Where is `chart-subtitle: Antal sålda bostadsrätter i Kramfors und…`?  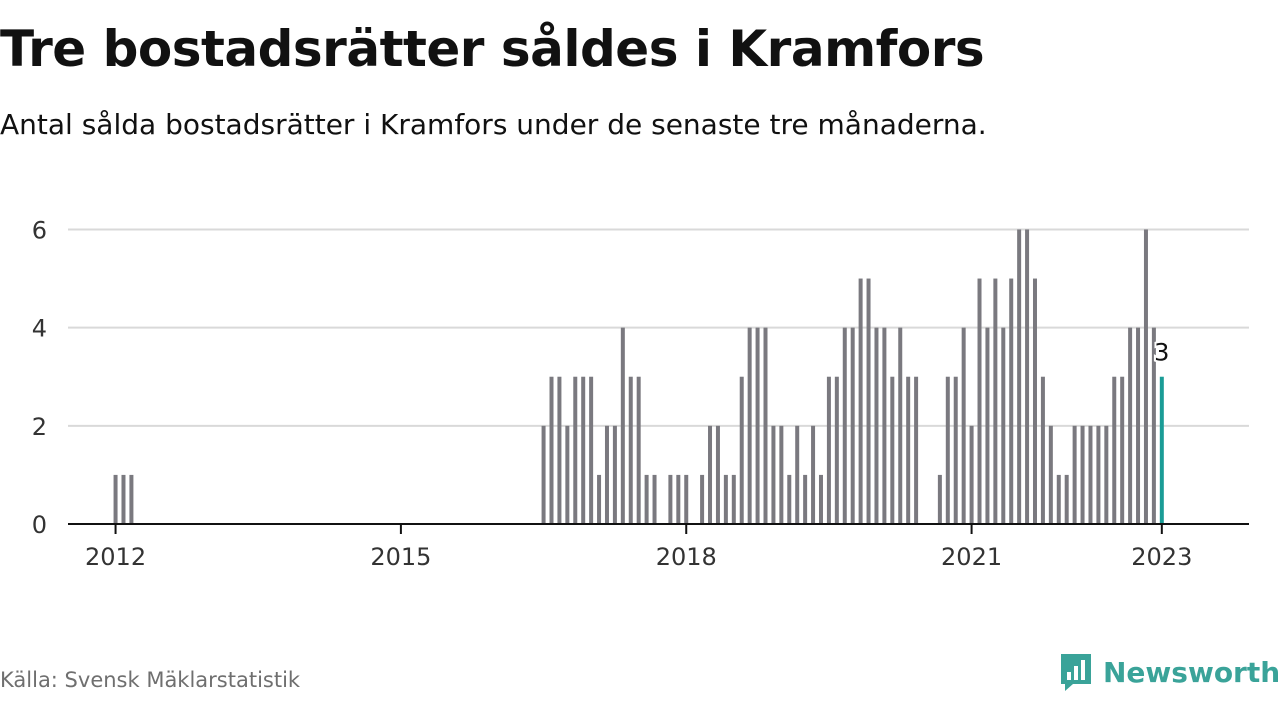
chart-subtitle: Antal sålda bostadsrätter i Kramfors und… is located at coordinates (493, 124).